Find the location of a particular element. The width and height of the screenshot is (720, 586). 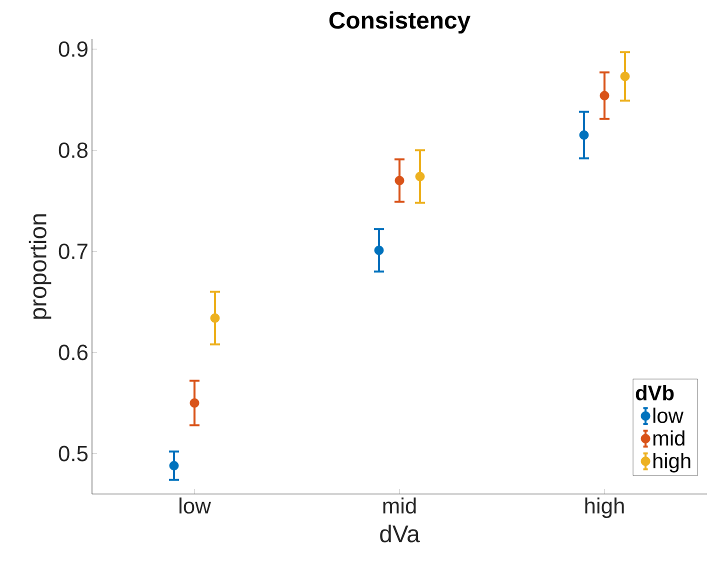

legend-label: mid is located at coordinates (668, 438).